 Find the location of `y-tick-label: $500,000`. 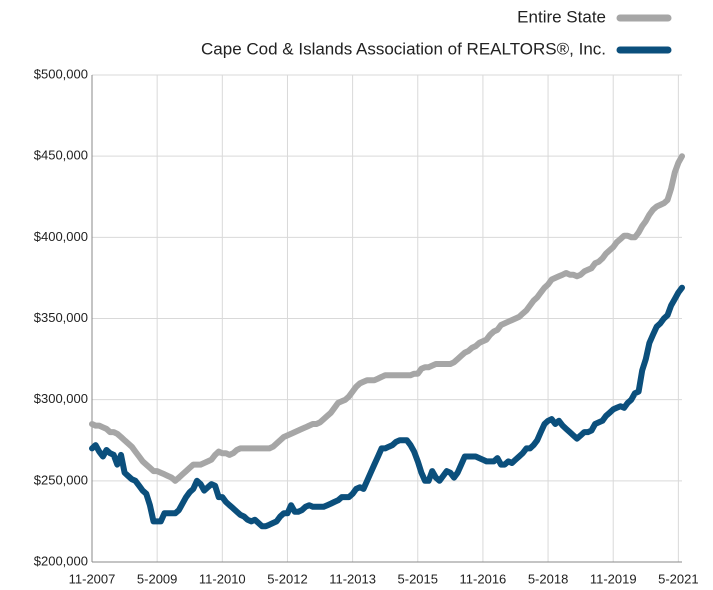

y-tick-label: $500,000 is located at coordinates (61, 73).